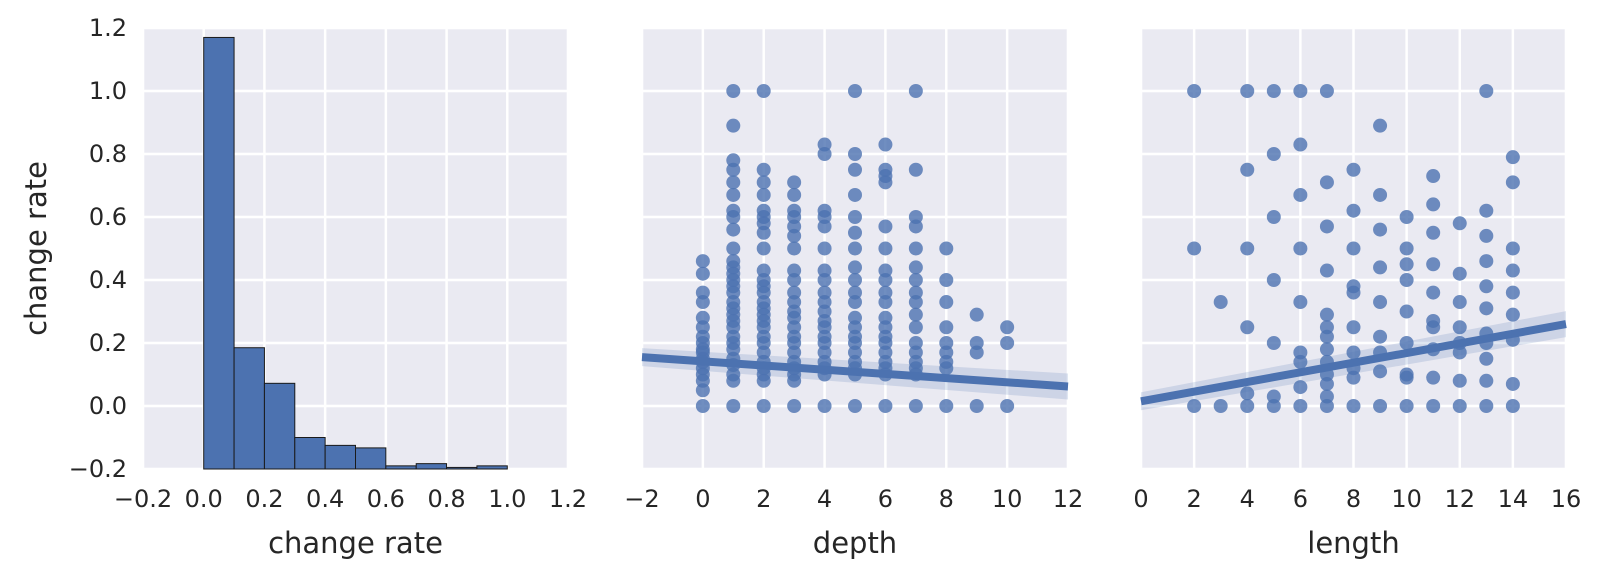 This screenshot has width=1600, height=582. What do you see at coordinates (108, 28) in the screenshot?
I see `y-tick-label: 1.2` at bounding box center [108, 28].